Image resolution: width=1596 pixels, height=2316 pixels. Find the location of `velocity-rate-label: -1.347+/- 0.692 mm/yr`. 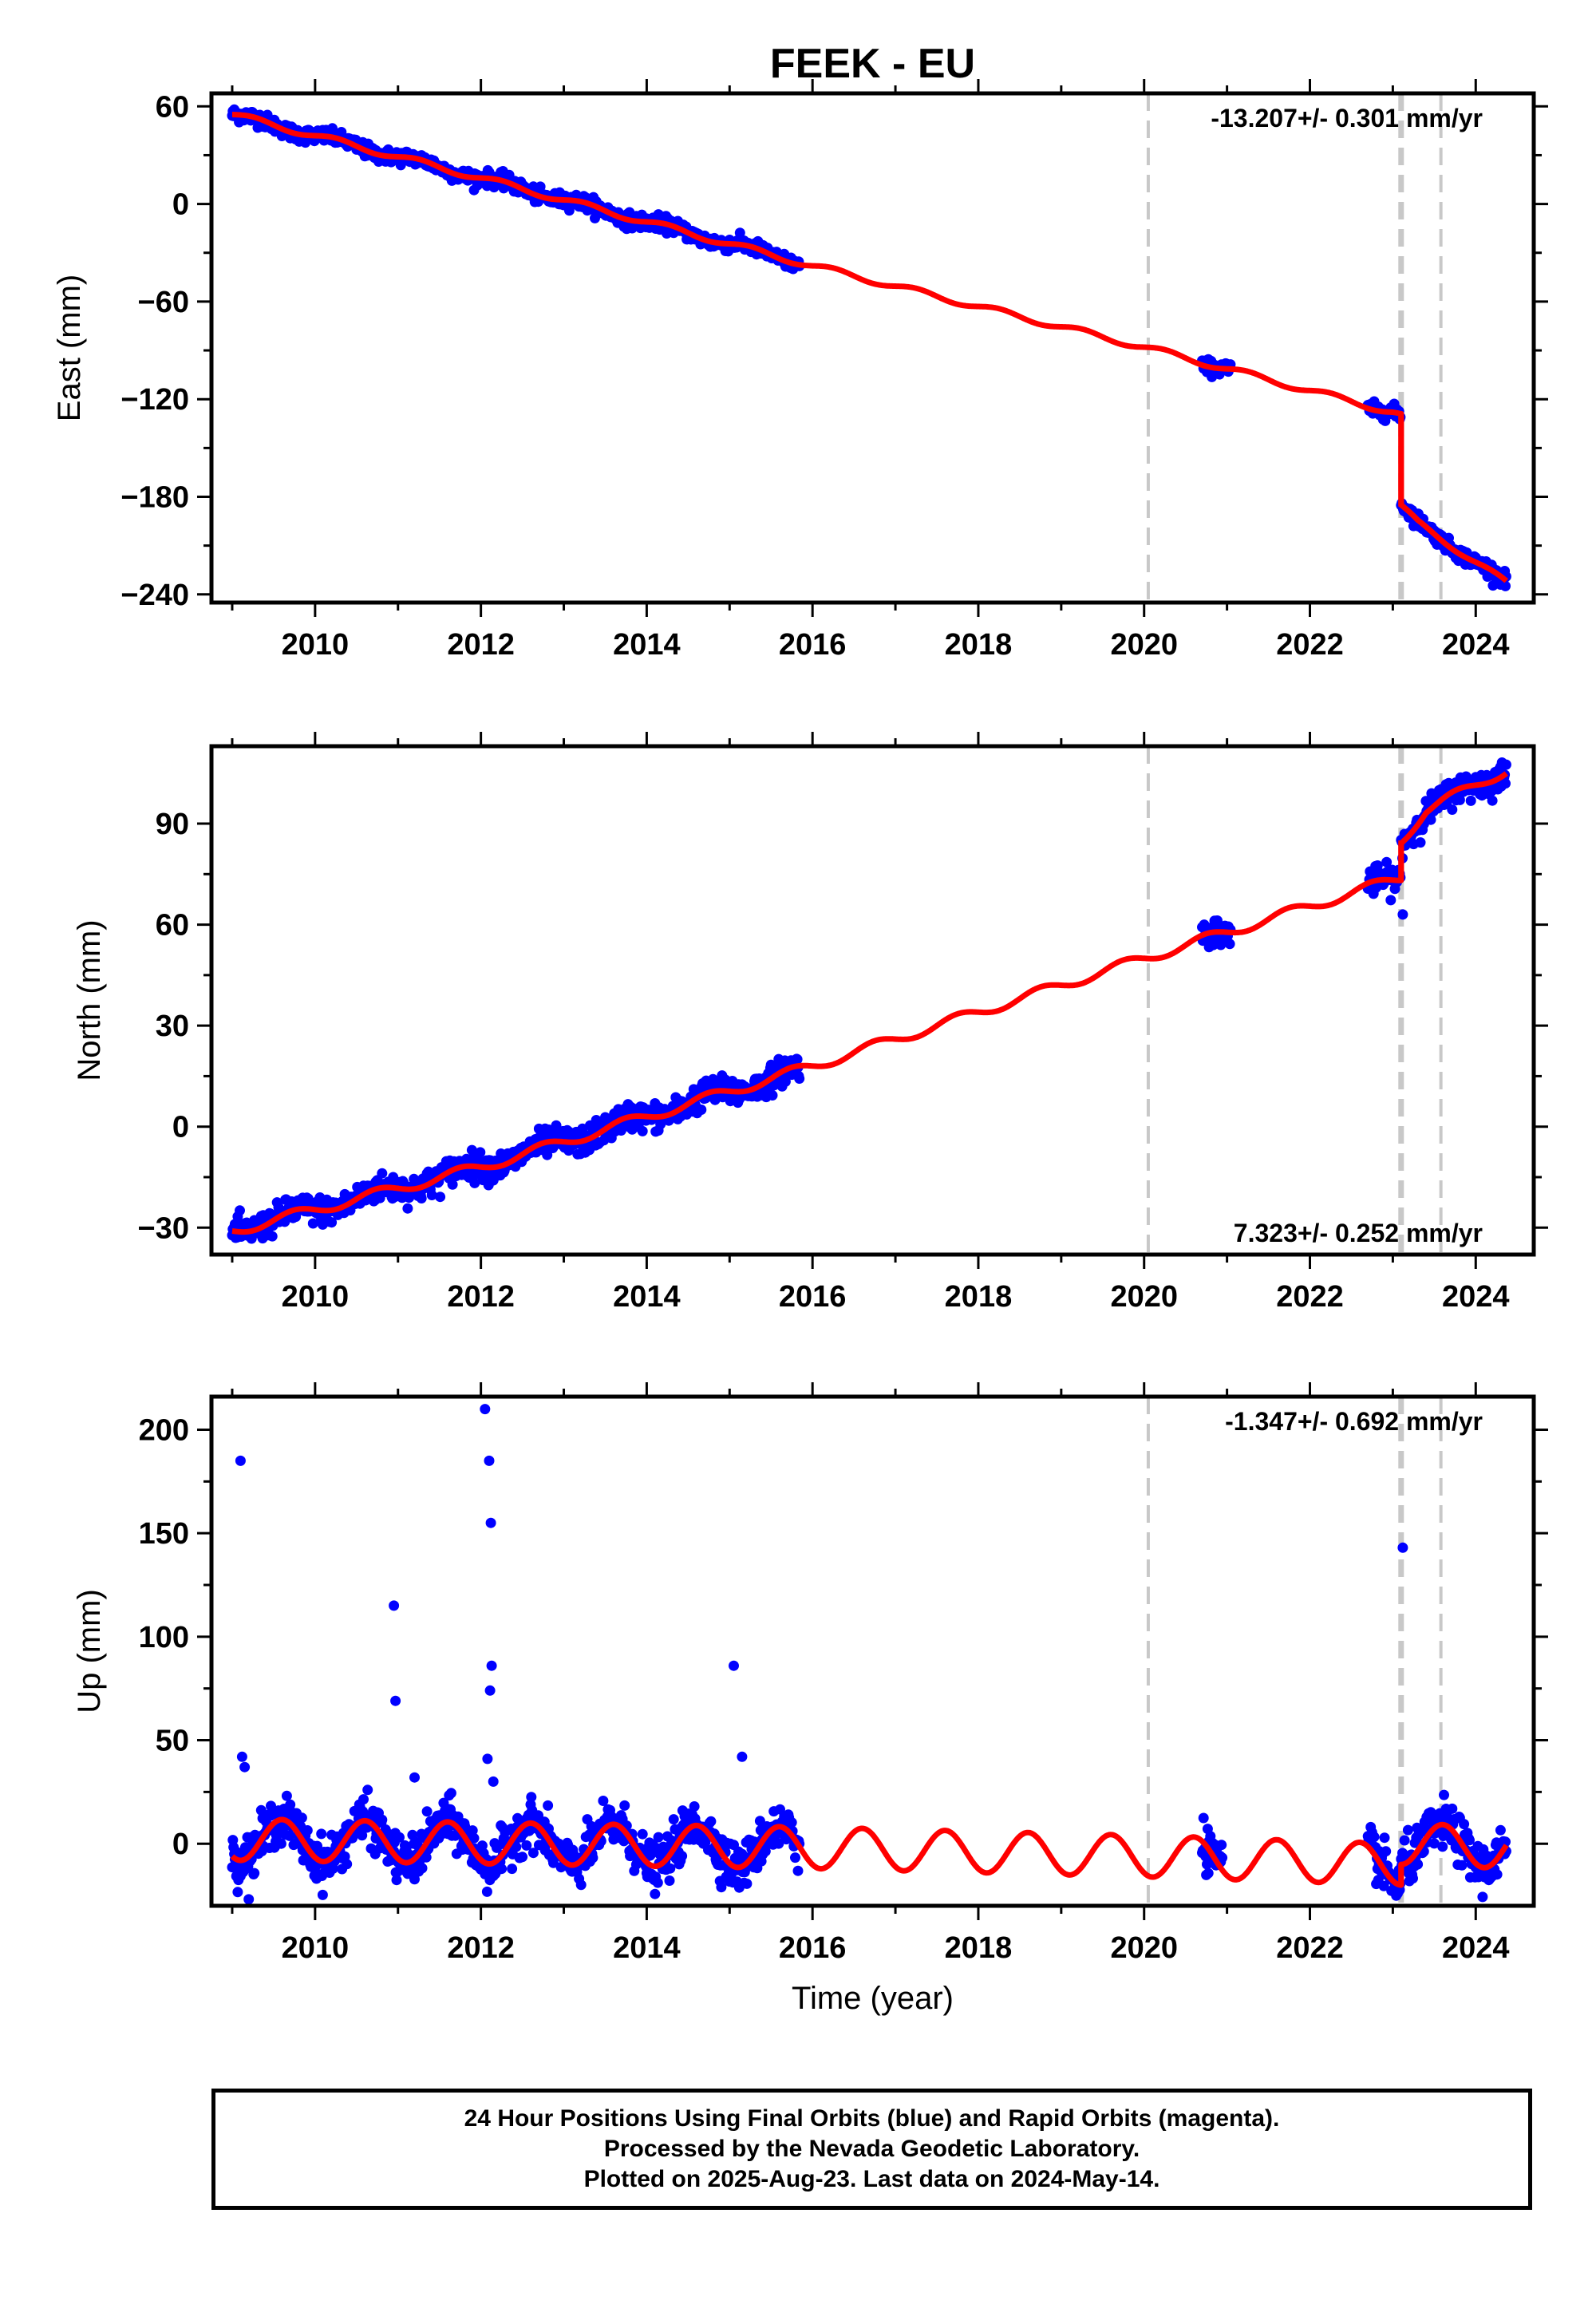

velocity-rate-label: -1.347+/- 0.692 mm/yr is located at coordinates (1354, 1421).